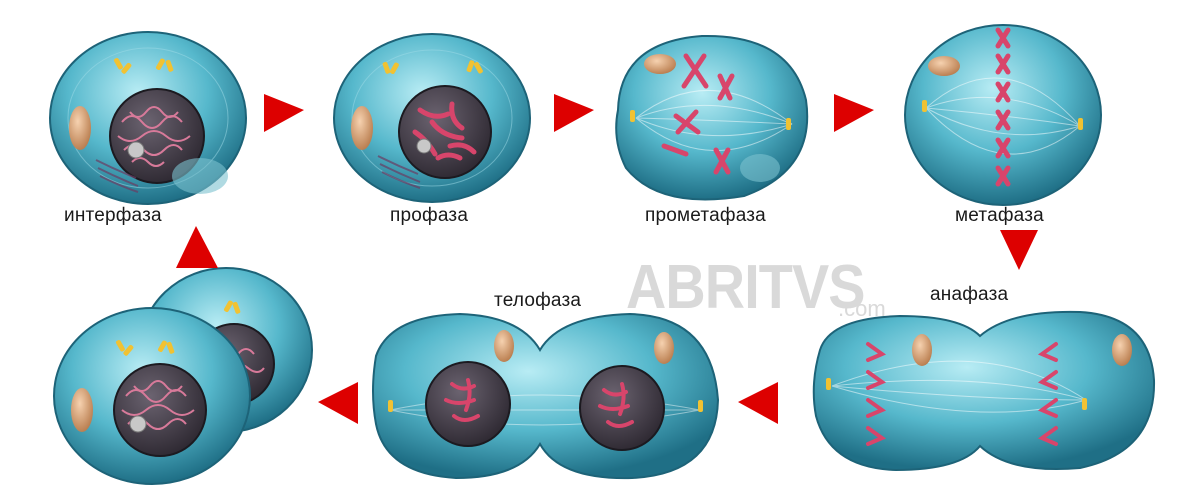 The width and height of the screenshot is (1200, 504). I want to click on nucleus-left, so click(468, 404).